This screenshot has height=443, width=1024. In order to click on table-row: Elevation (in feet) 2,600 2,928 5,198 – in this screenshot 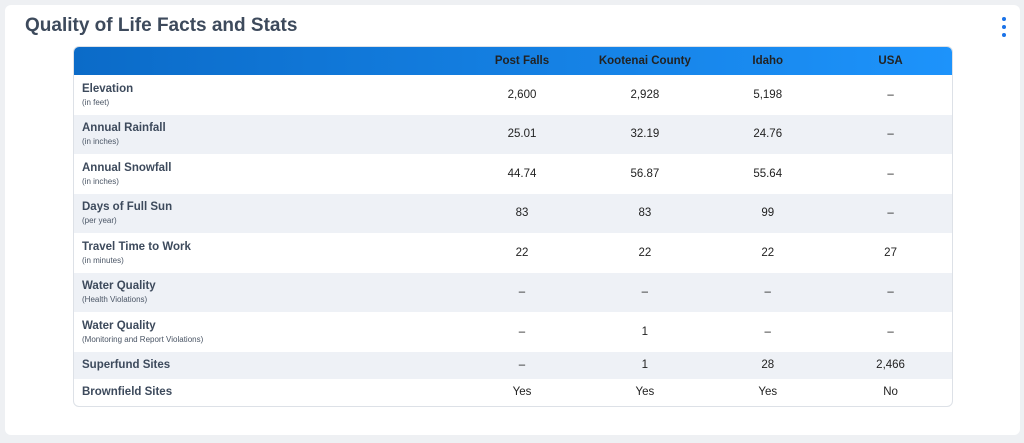, I will do `click(513, 95)`.